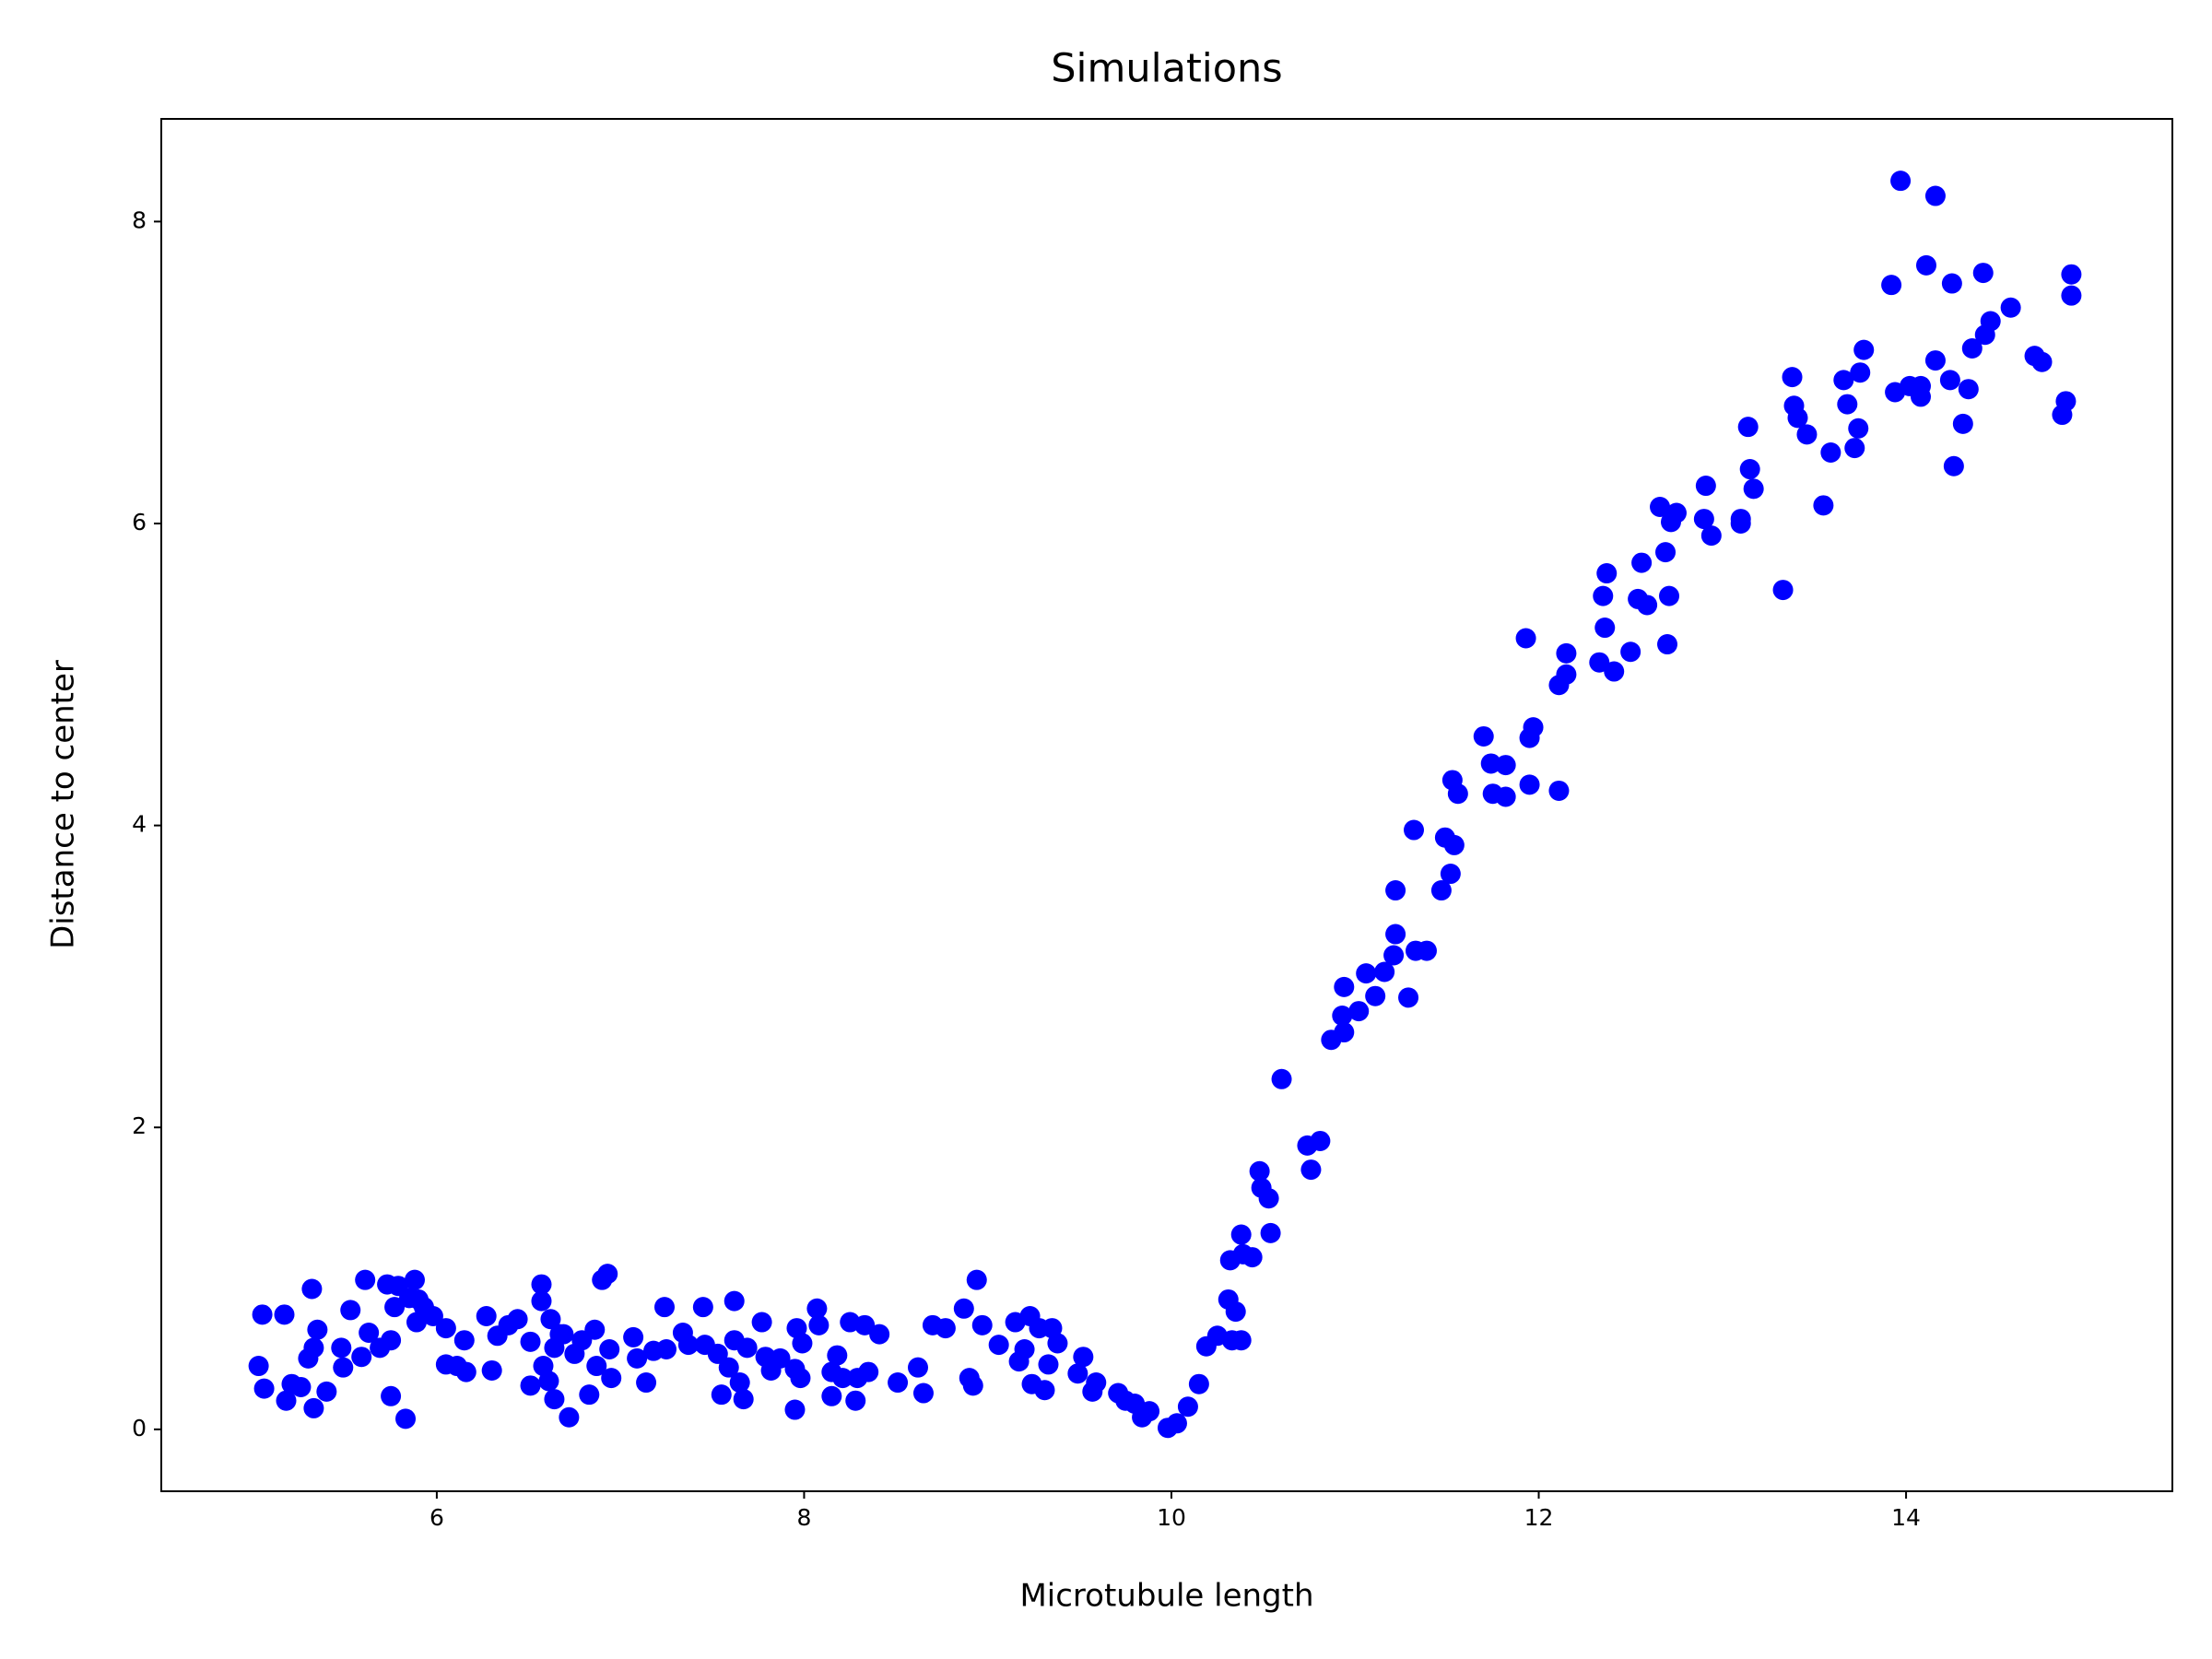 This screenshot has width=2212, height=1659. What do you see at coordinates (1166, 1596) in the screenshot?
I see `x-axis-label: Microtubule length` at bounding box center [1166, 1596].